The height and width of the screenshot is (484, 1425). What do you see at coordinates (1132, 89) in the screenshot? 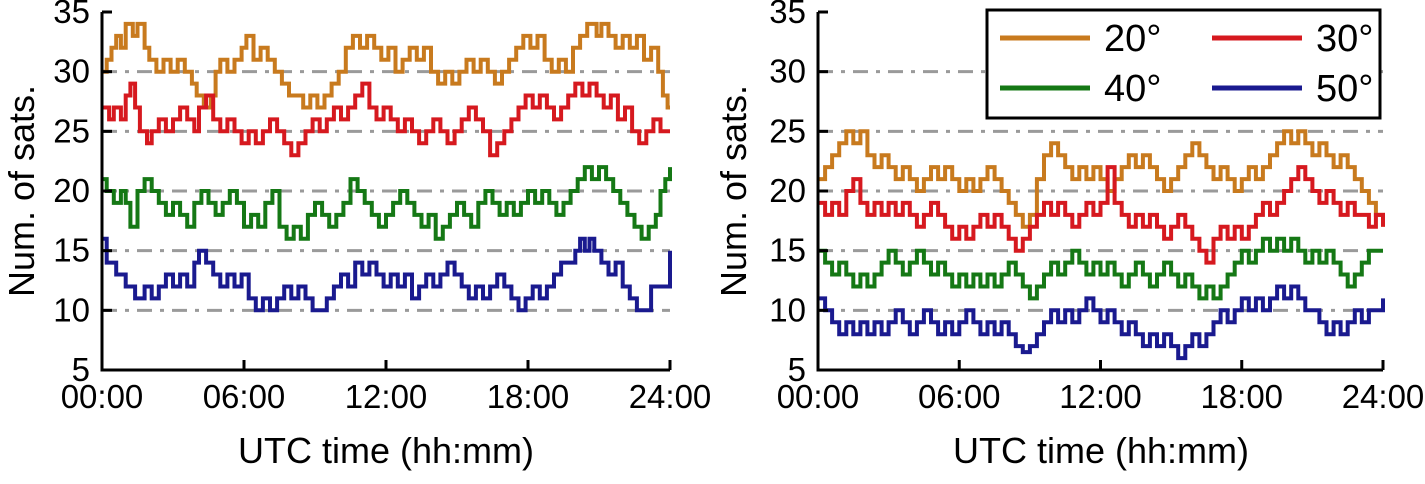
I see `legend-label-40deg: 40°` at bounding box center [1132, 89].